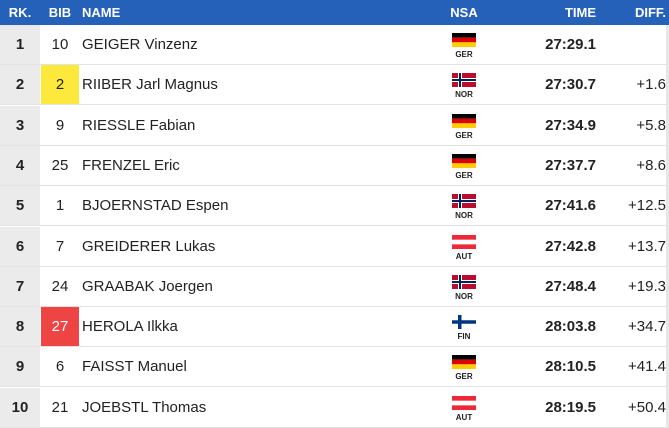 The height and width of the screenshot is (428, 669). Describe the element at coordinates (334, 45) in the screenshot. I see `table-row: 1 10 GEIGER Vinzenz GER 27:29.1` at that location.